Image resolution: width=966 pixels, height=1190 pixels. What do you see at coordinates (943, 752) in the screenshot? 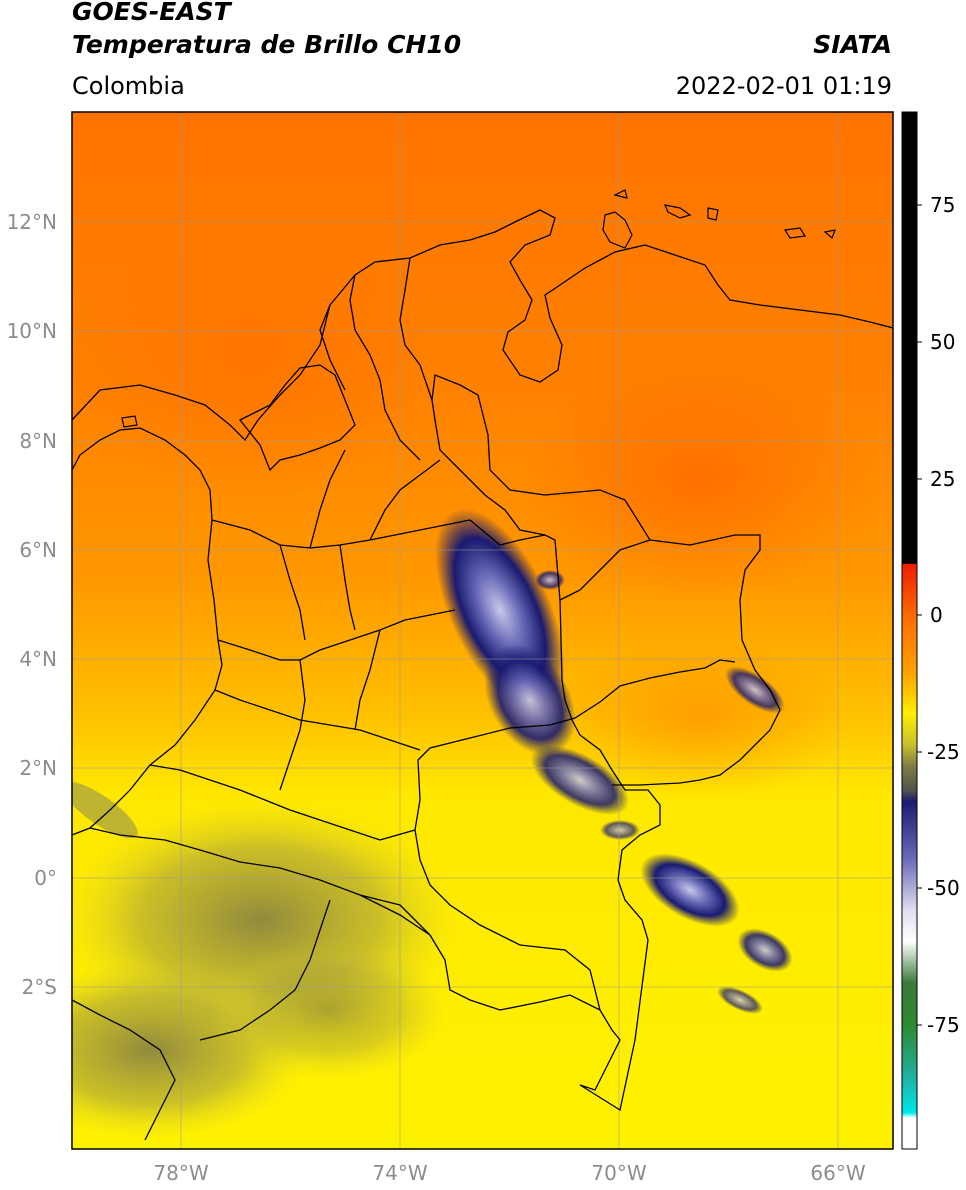
I see `colorbar-tick-minus25: -25` at bounding box center [943, 752].